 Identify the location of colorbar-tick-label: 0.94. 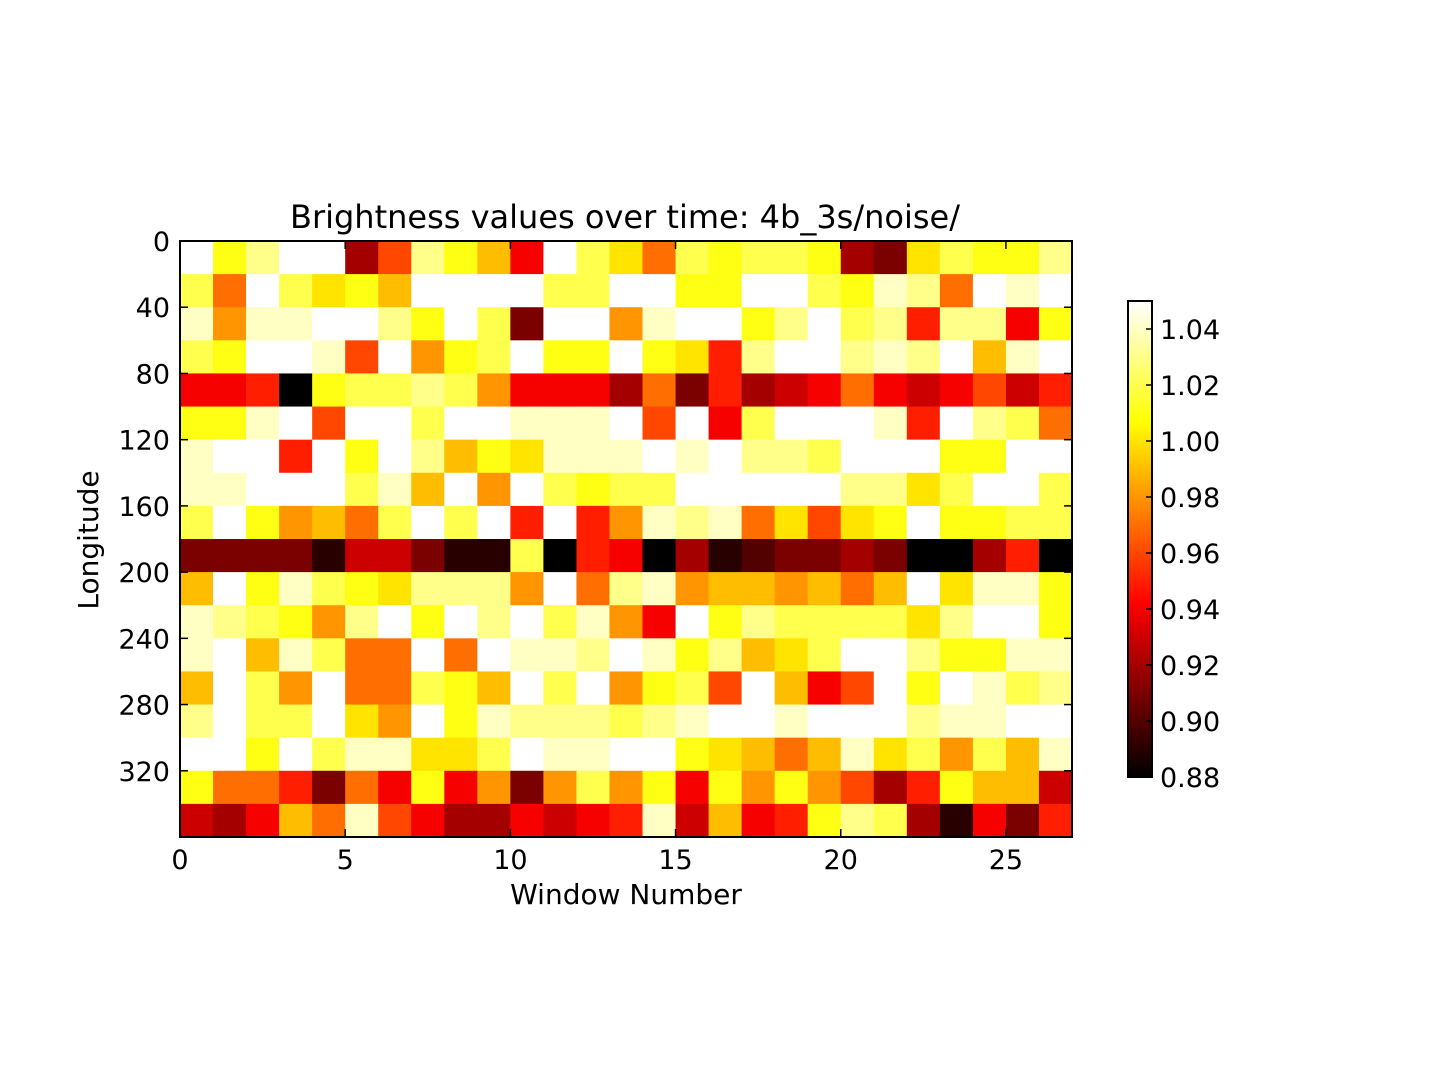
(1190, 610).